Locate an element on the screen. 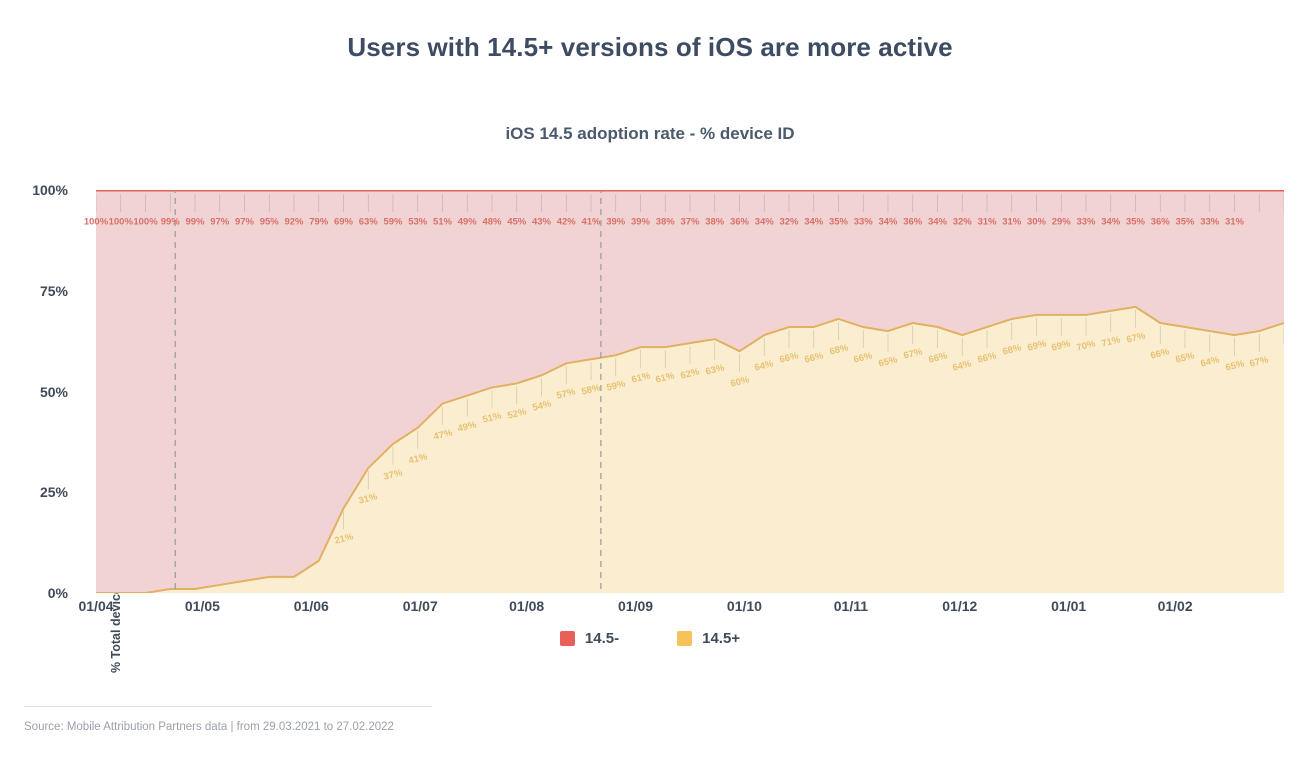  x-axis-tick-label: 01/01 is located at coordinates (1069, 606).